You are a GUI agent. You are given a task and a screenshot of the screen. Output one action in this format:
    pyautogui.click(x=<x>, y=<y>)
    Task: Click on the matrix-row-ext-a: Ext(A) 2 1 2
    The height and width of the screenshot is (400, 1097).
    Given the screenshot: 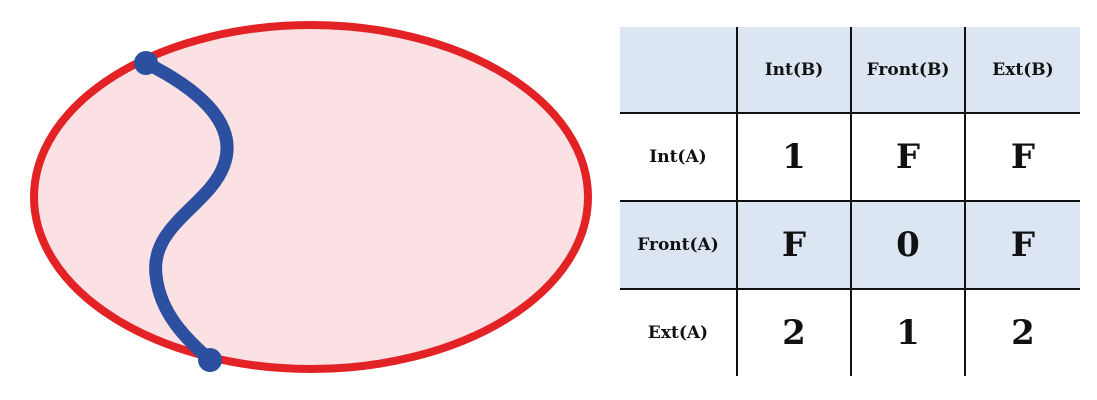 What is the action you would take?
    pyautogui.click(x=850, y=332)
    